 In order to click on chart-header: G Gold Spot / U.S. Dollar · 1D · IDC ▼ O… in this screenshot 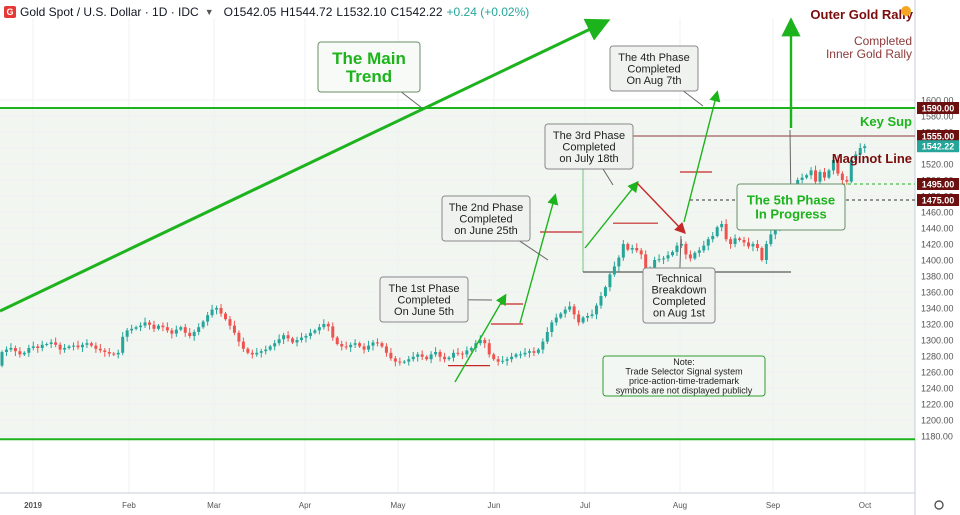, I will do `click(266, 12)`.